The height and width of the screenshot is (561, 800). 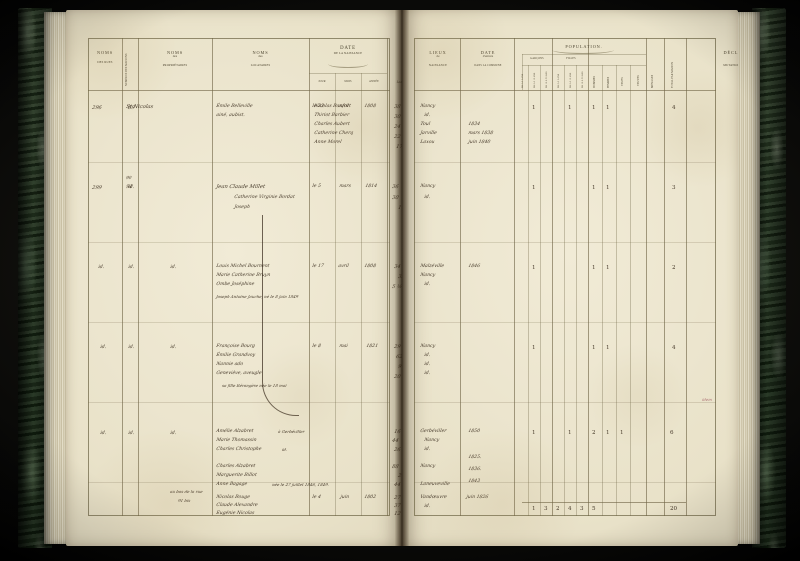 What do you see at coordinates (594, 433) in the screenshot?
I see `population-tally: 2` at bounding box center [594, 433].